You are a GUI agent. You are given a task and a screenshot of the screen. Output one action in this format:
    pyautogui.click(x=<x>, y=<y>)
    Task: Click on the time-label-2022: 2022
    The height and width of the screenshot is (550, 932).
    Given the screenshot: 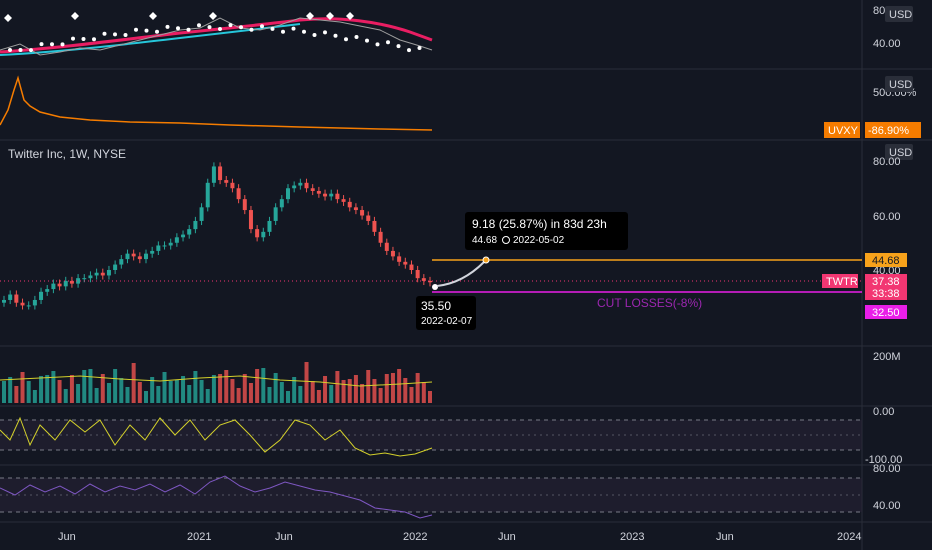 What is the action you would take?
    pyautogui.click(x=415, y=537)
    